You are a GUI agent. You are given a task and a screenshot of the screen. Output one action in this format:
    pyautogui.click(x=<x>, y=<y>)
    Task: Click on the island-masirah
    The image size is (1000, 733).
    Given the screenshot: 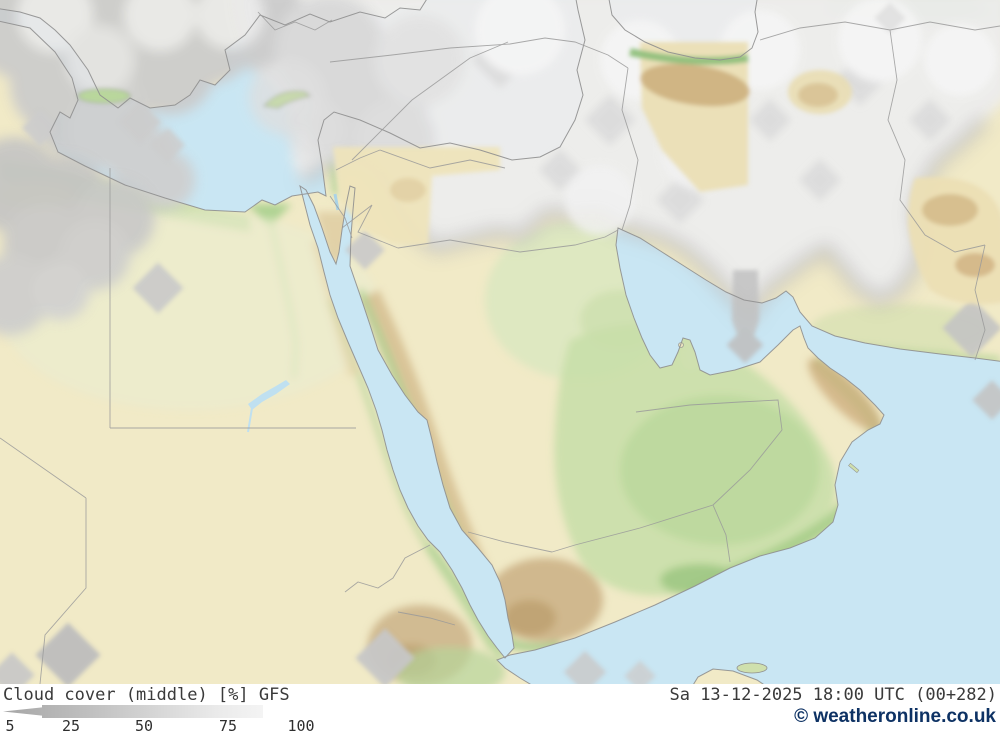 What is the action you would take?
    pyautogui.click(x=854, y=467)
    